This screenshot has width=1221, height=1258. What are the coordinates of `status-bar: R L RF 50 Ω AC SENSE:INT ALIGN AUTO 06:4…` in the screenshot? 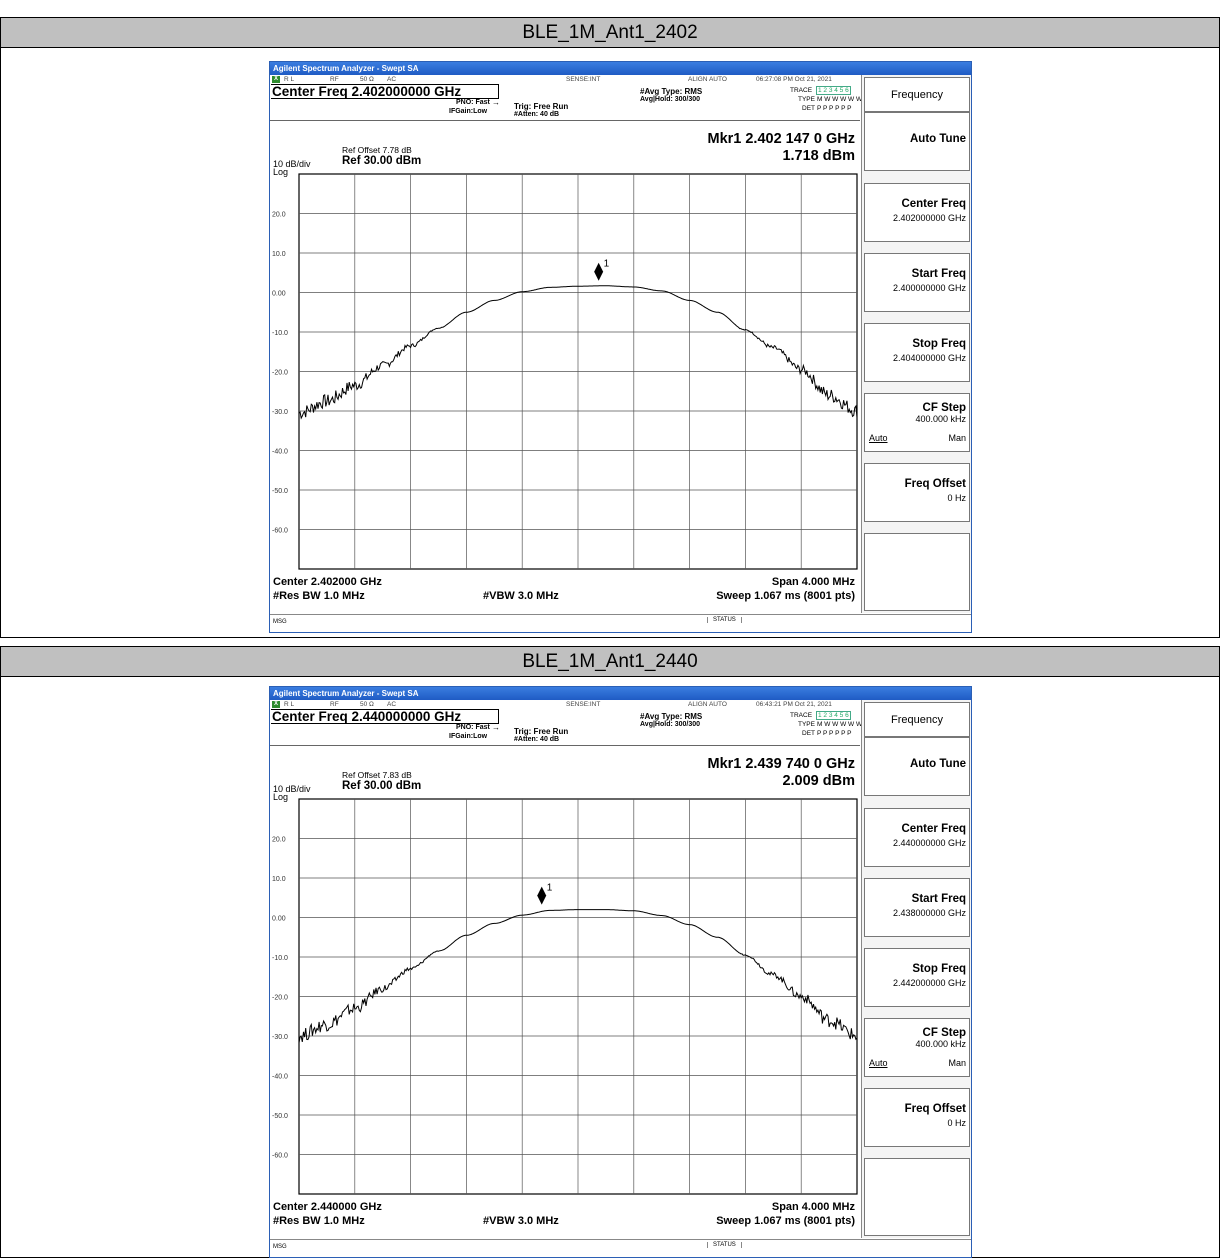 It's located at (565, 704).